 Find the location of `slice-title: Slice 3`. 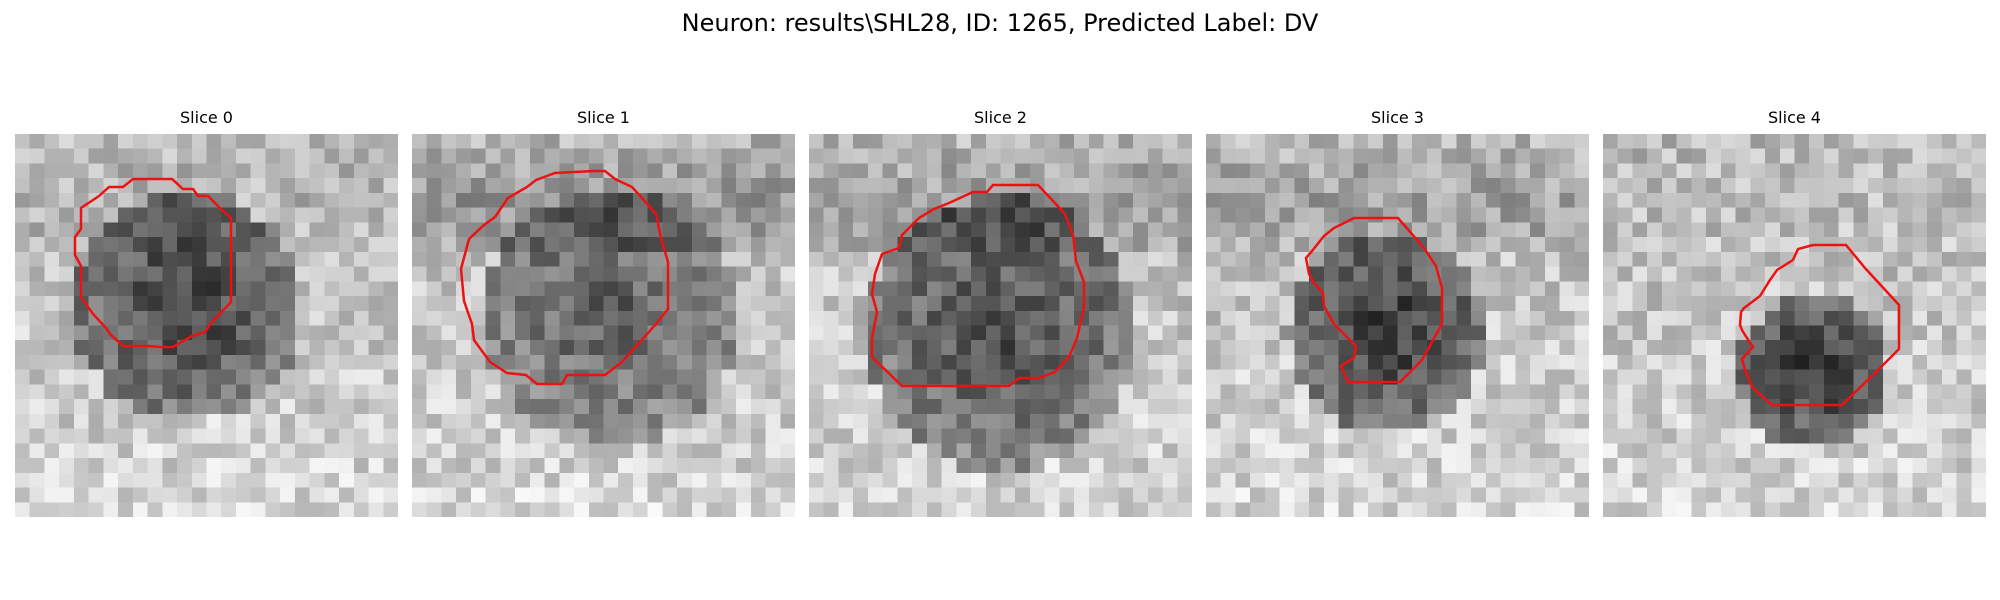

slice-title: Slice 3 is located at coordinates (1397, 118).